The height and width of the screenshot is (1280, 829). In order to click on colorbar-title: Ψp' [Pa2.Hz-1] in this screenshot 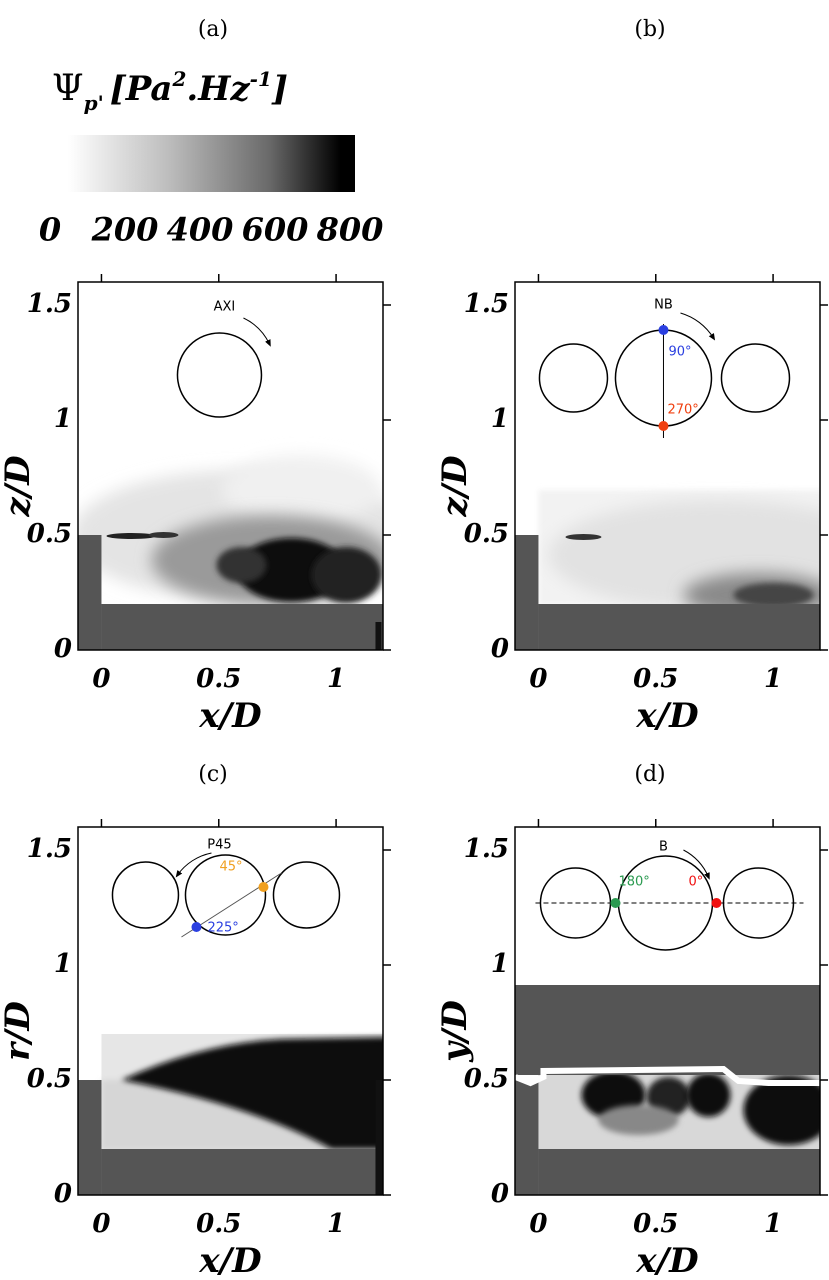, I will do `click(170, 91)`.